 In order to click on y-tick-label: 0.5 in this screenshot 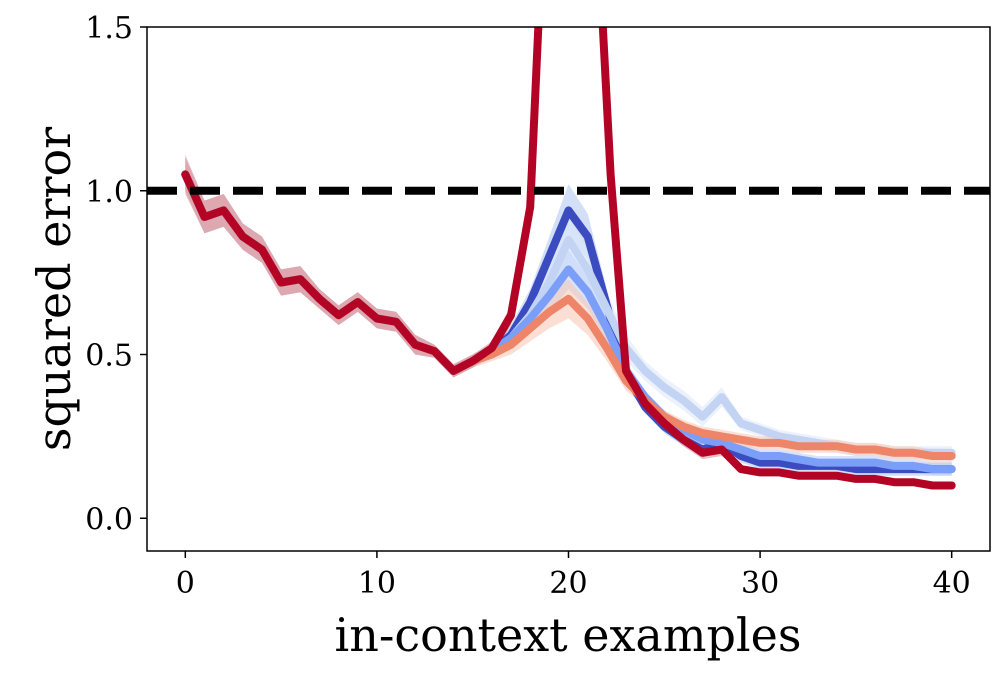, I will do `click(109, 356)`.